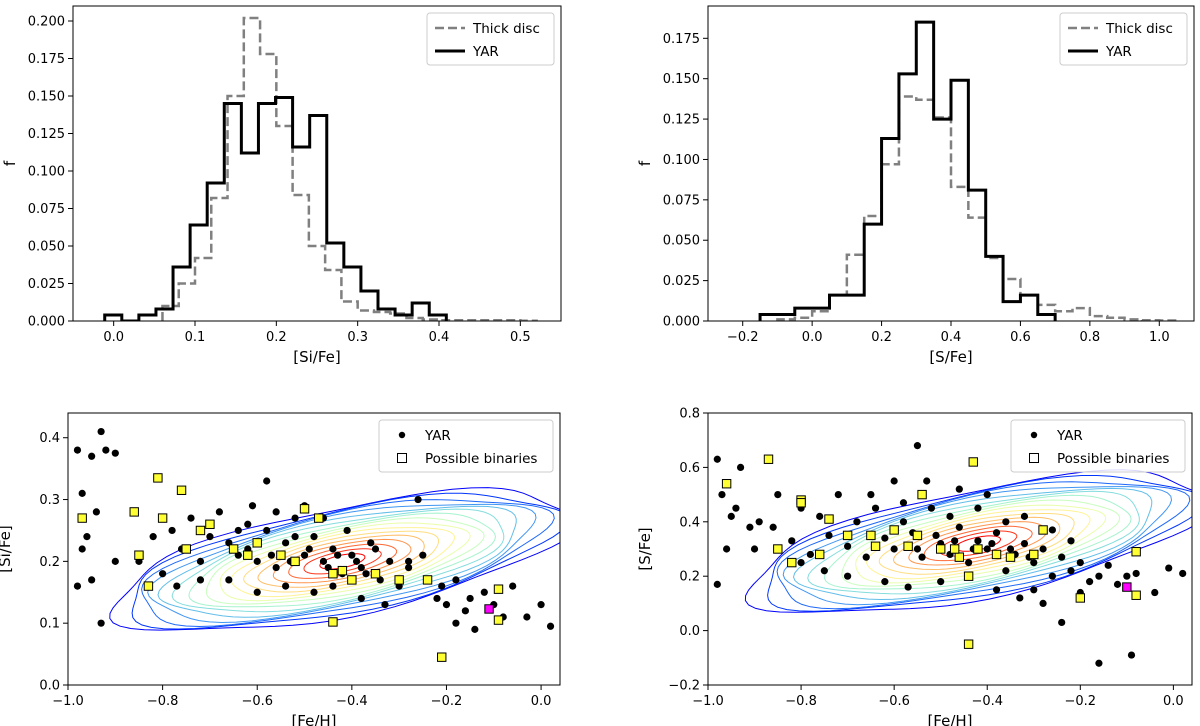 The image size is (1200, 726). I want to click on y-tick-label: 0.2, so click(49, 562).